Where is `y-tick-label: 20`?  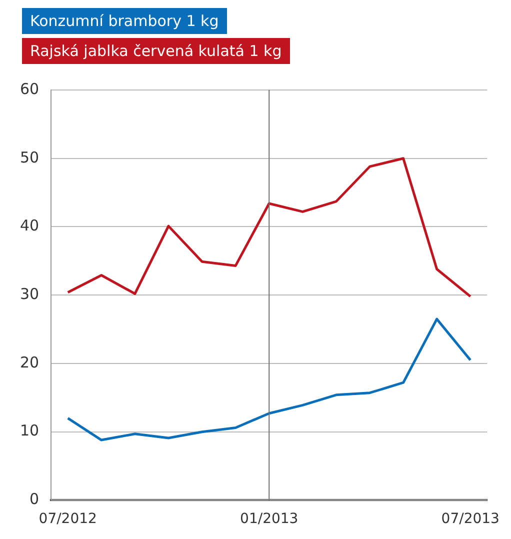
y-tick-label: 20 is located at coordinates (30, 362).